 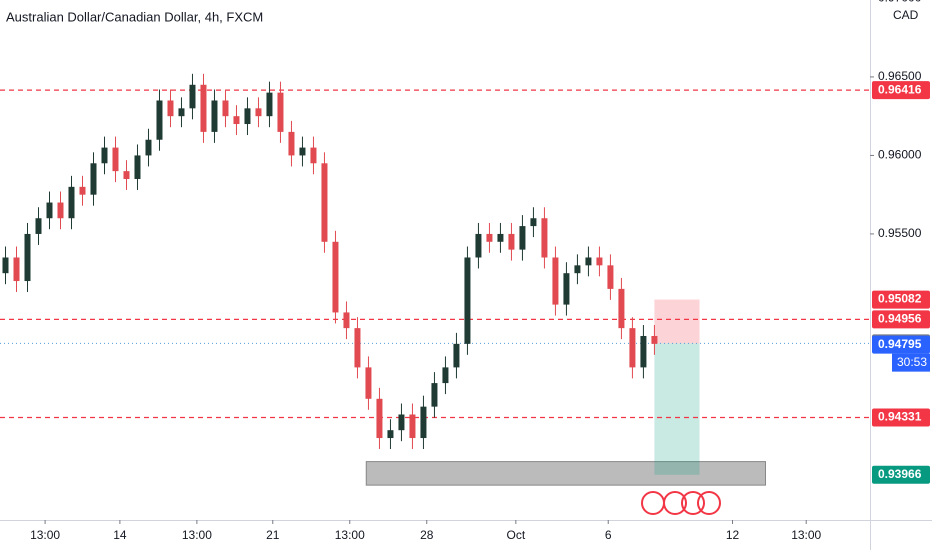 What do you see at coordinates (677, 409) in the screenshot?
I see `target-zone` at bounding box center [677, 409].